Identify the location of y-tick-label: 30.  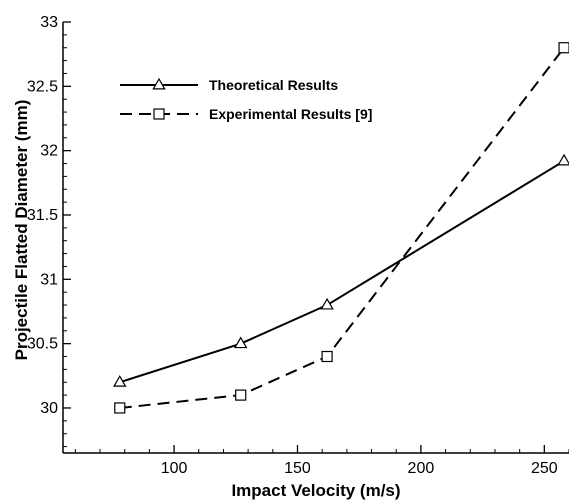
(49, 408).